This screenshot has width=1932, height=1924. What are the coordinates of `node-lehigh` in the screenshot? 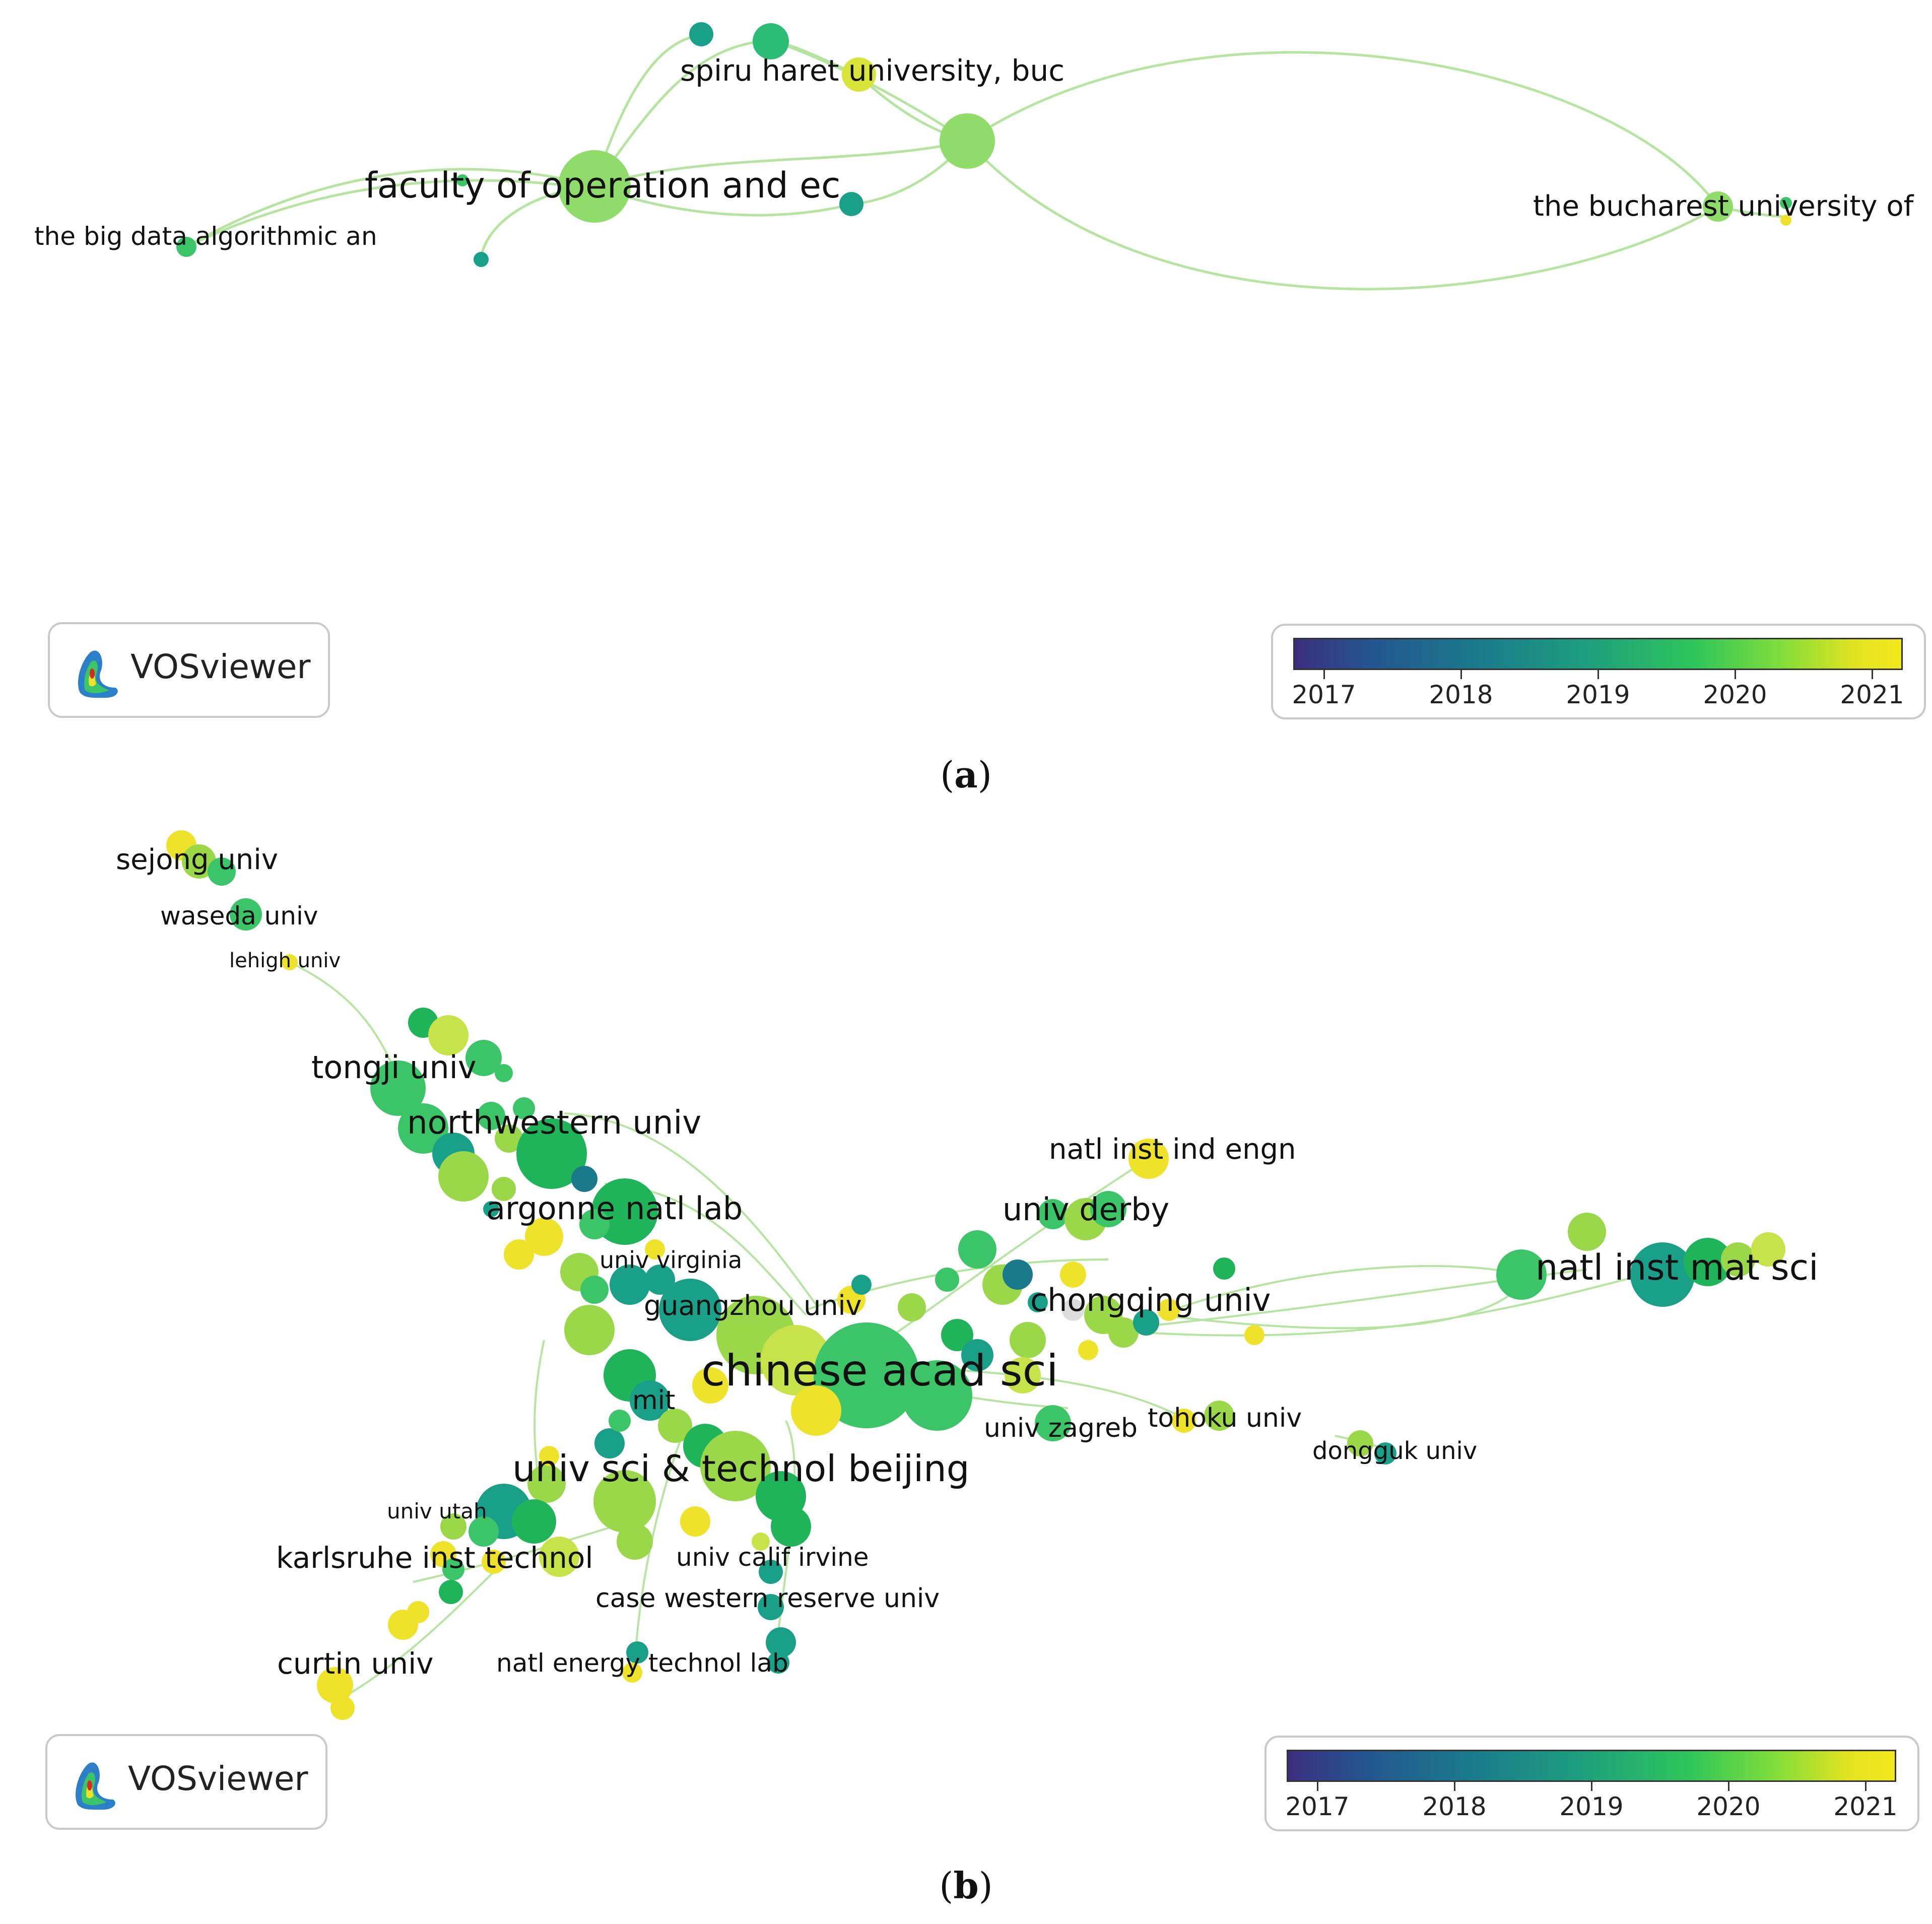 It's located at (290, 962).